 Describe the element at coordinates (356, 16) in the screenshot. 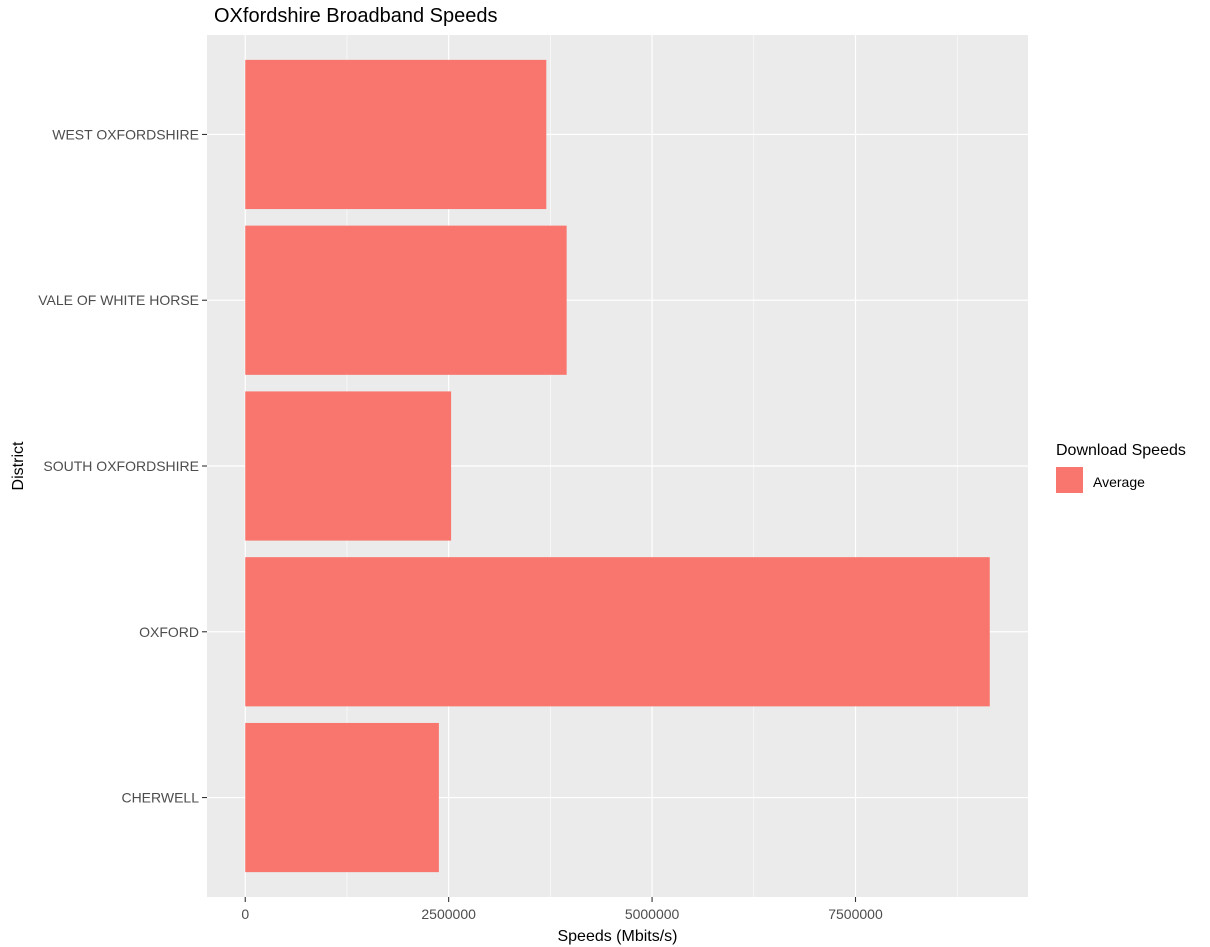

I see `chart-title: OXfordshire Broadband Speeds` at that location.